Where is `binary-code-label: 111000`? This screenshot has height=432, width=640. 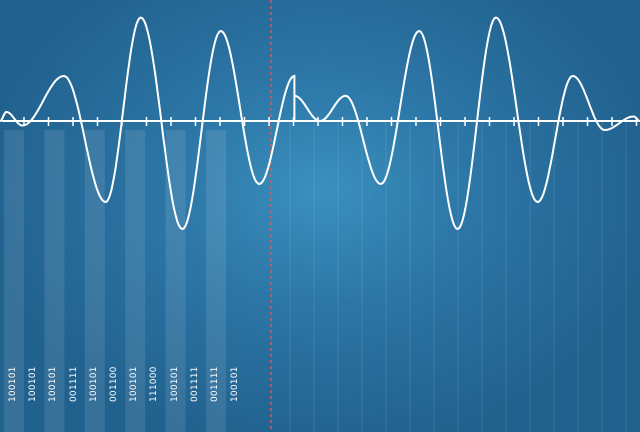 binary-code-label: 111000 is located at coordinates (154, 384).